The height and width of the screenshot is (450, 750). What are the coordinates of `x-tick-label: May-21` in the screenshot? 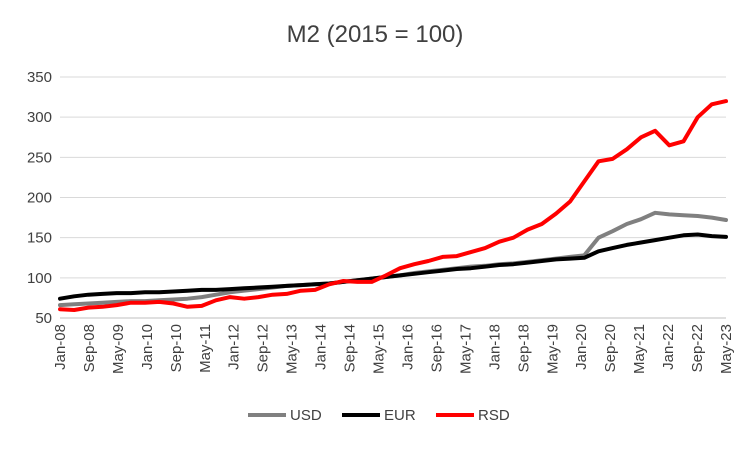 It's located at (639, 349).